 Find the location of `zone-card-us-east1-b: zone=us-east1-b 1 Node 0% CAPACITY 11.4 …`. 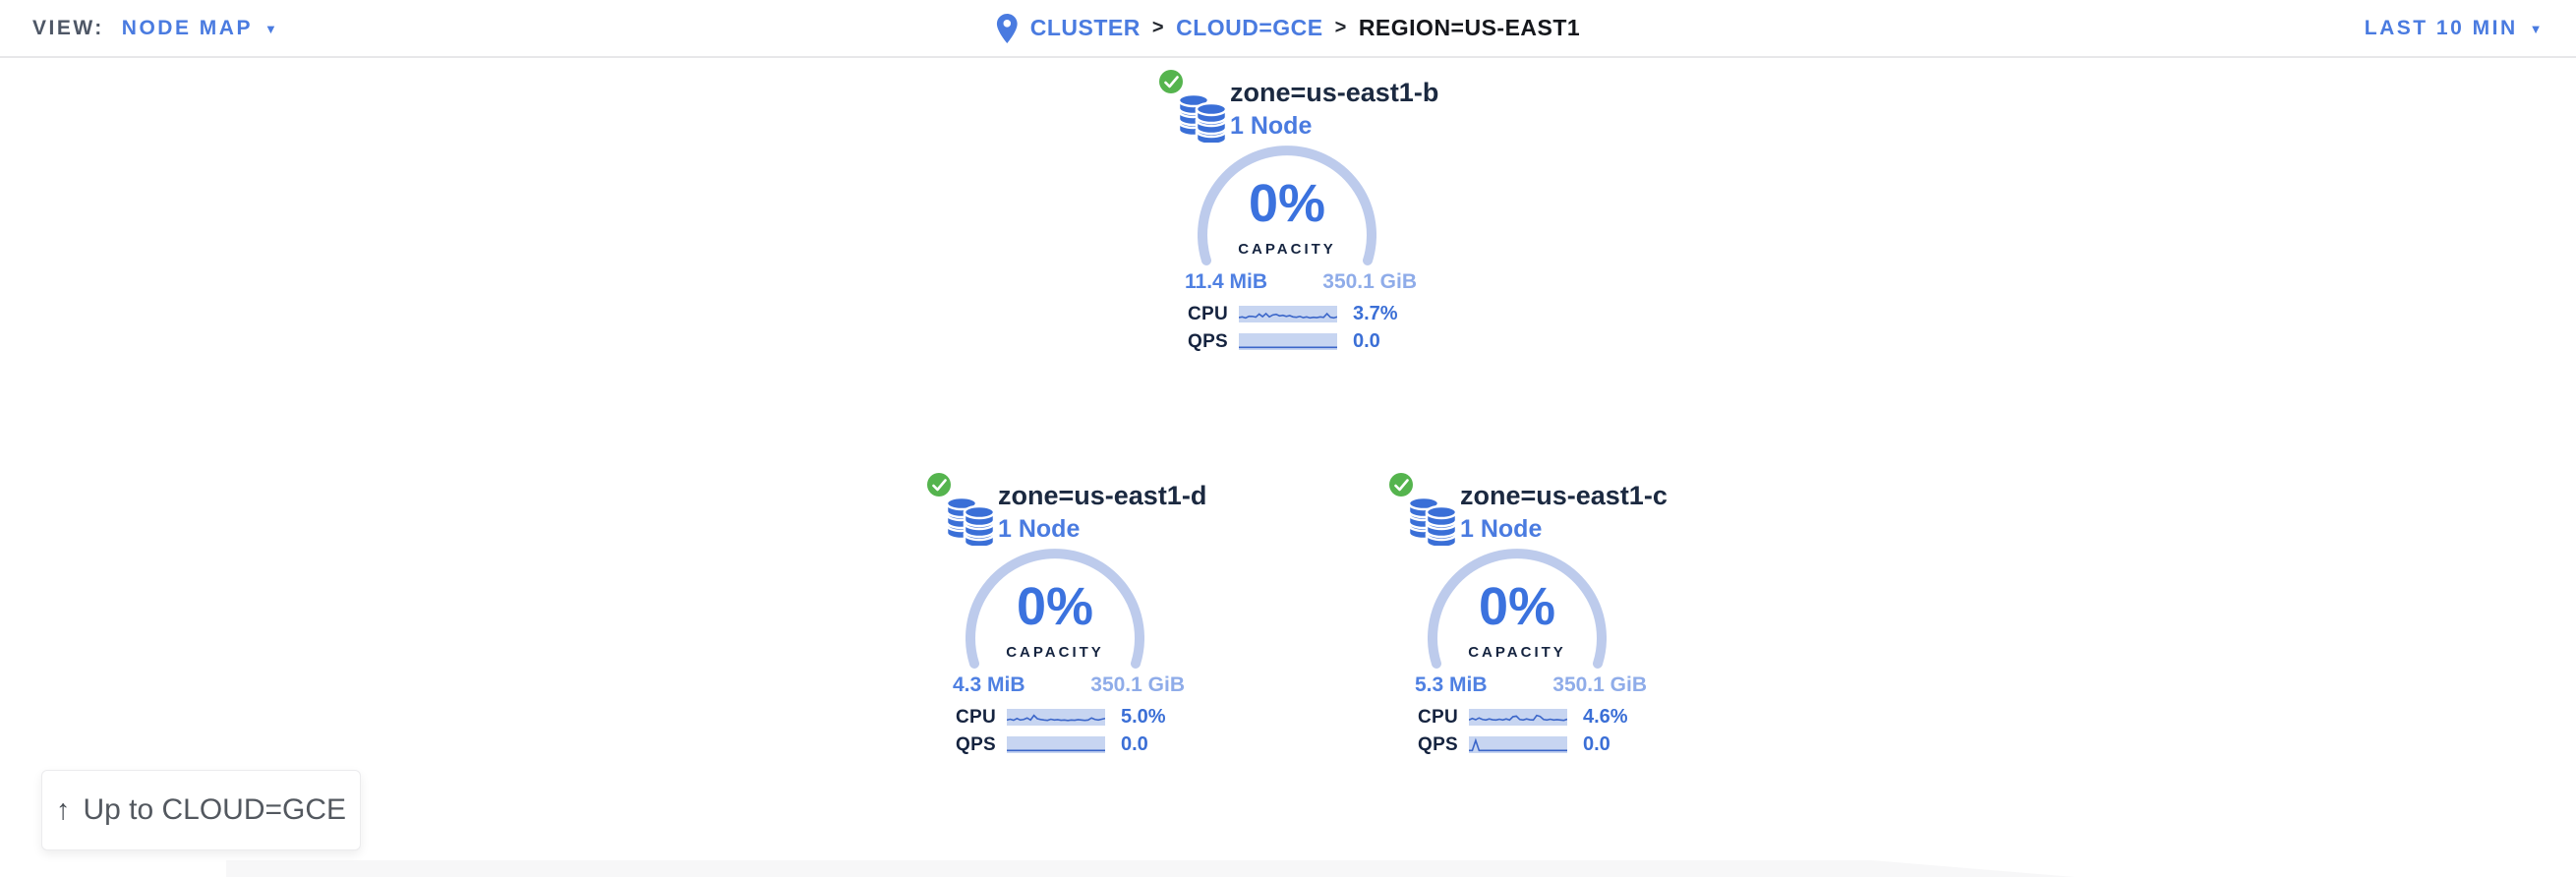

zone-card-us-east1-b: zone=us-east1-b 1 Node 0% CAPACITY 11.4 … is located at coordinates (1290, 209).